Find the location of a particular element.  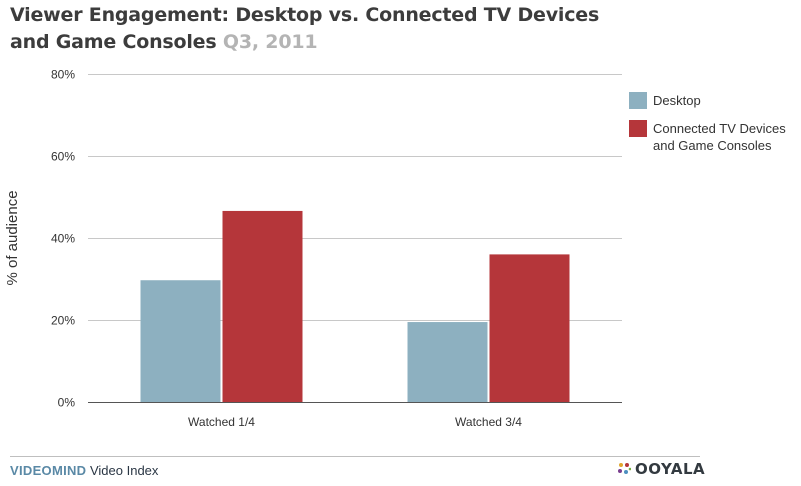

chart-title-line-2: and Game Consoles Q3, 2011 is located at coordinates (304, 42).